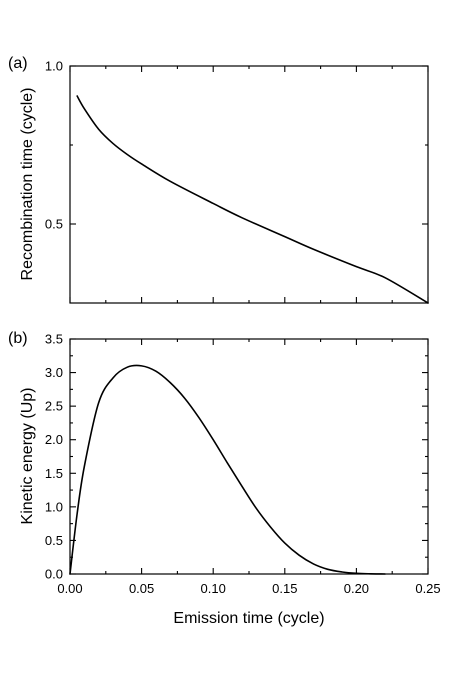  I want to click on panel-b-y-axis-title: Kinetic energy (Up), so click(27, 456).